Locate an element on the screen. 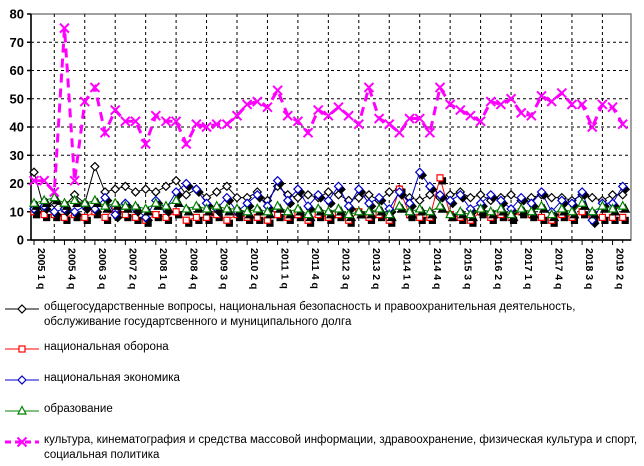 The height and width of the screenshot is (466, 644). svg-text: 2010 2 q is located at coordinates (254, 268).